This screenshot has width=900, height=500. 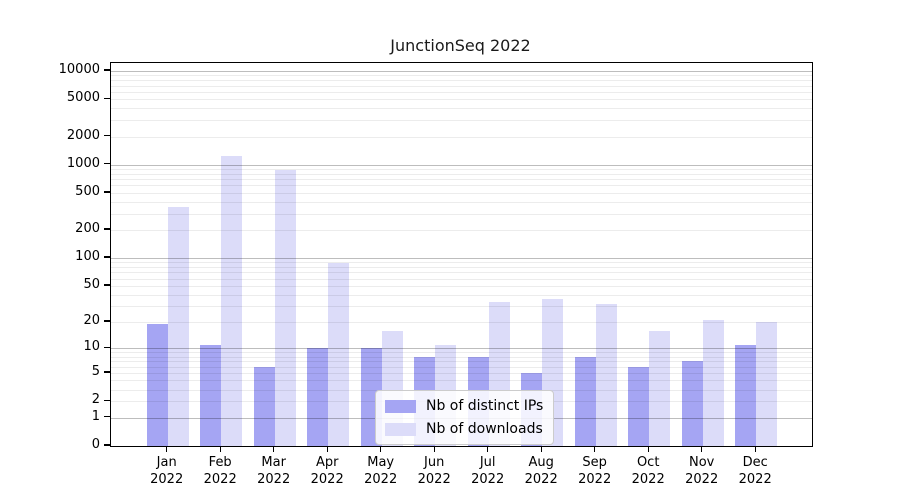 What do you see at coordinates (434, 471) in the screenshot?
I see `x-tick-label-jun: Jun 2022` at bounding box center [434, 471].